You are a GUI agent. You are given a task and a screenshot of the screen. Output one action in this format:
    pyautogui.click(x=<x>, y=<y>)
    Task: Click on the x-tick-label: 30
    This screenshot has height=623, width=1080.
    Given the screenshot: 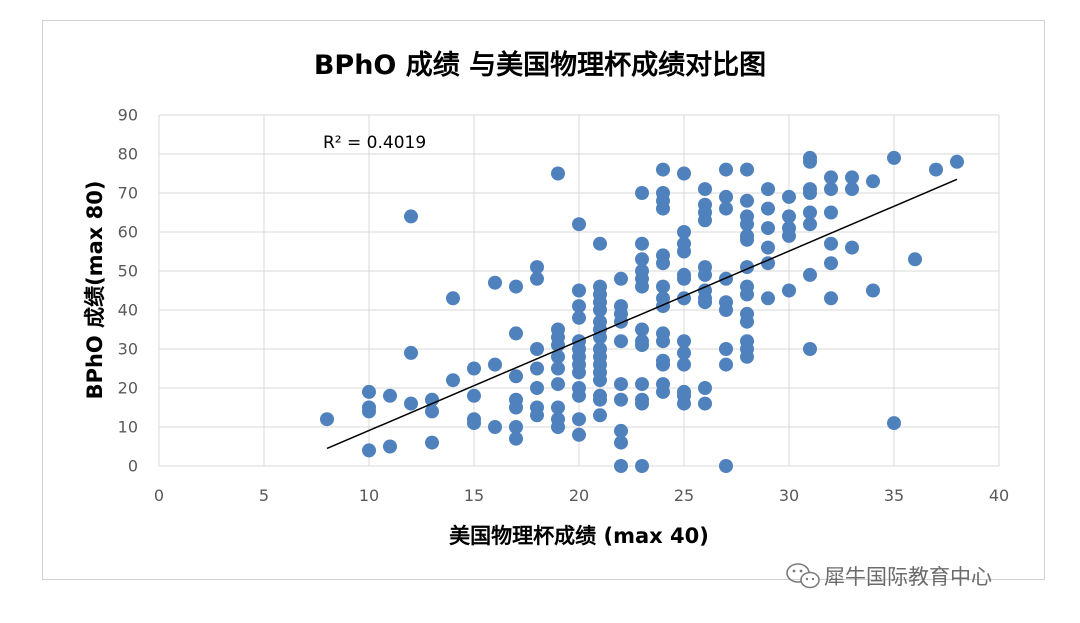 What is the action you would take?
    pyautogui.click(x=789, y=495)
    